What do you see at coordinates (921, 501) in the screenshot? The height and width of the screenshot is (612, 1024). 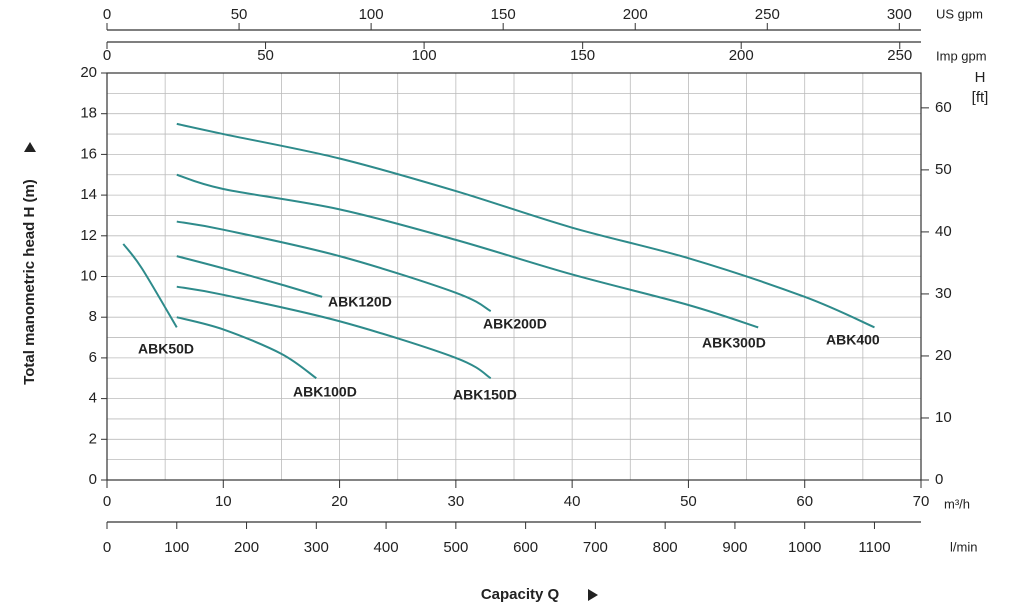 I see `x-tick-label: 70` at bounding box center [921, 501].